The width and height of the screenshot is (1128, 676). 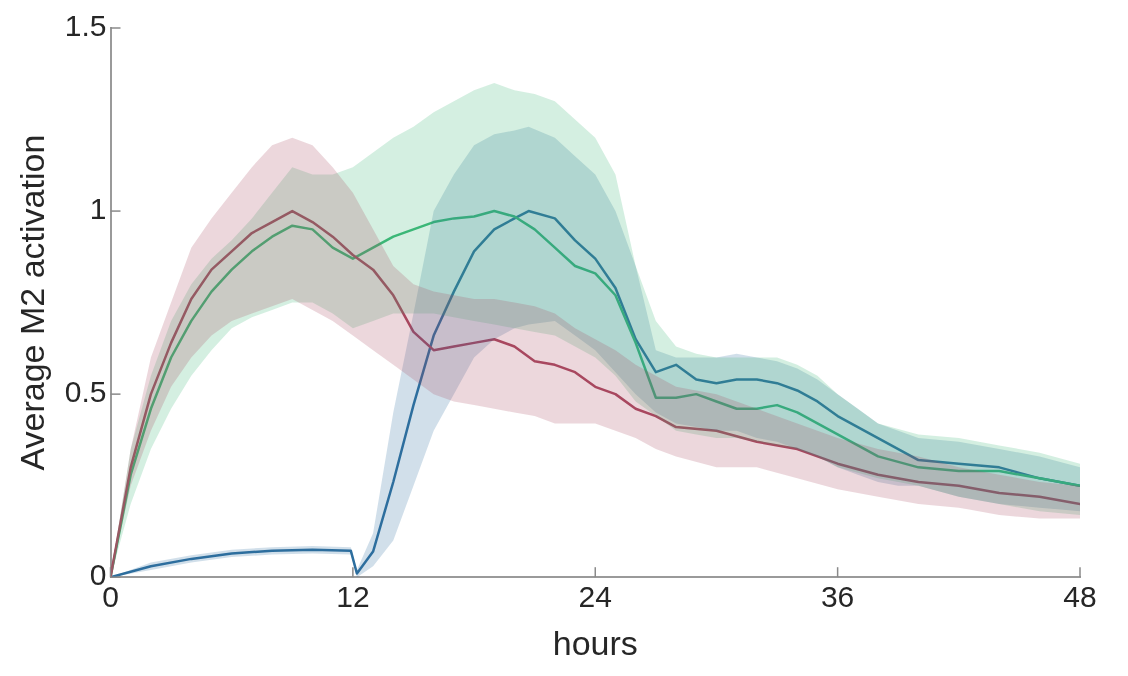 I want to click on x-tick-label: 36, so click(x=837, y=597).